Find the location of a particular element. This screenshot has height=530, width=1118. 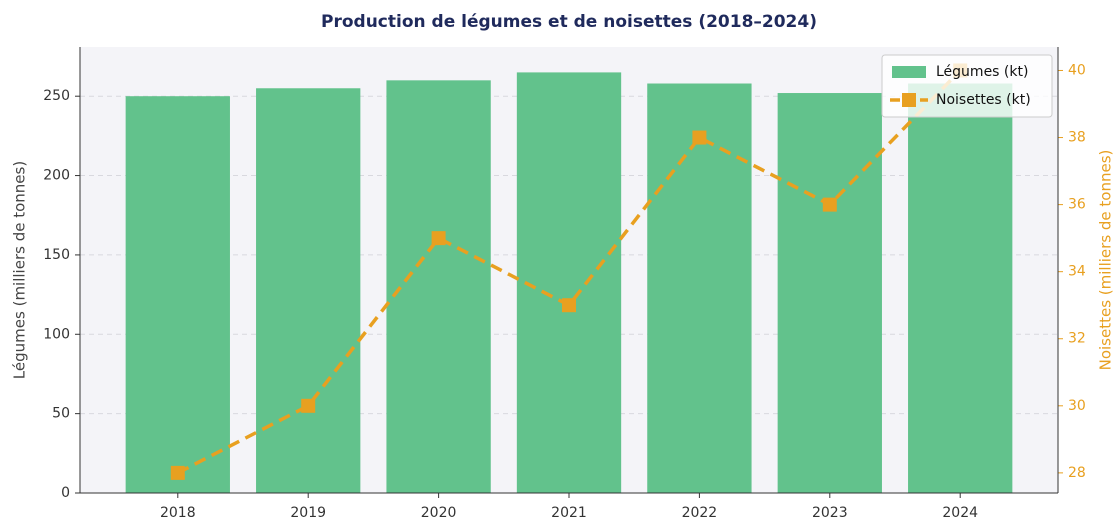

y-tick-label: 50 is located at coordinates (61, 414).